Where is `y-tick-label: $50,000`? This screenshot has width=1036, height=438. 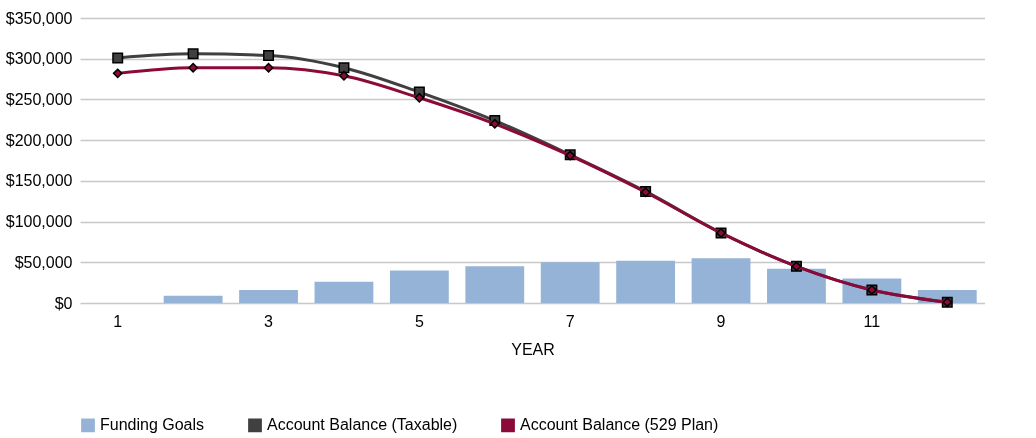 y-tick-label: $50,000 is located at coordinates (43, 262).